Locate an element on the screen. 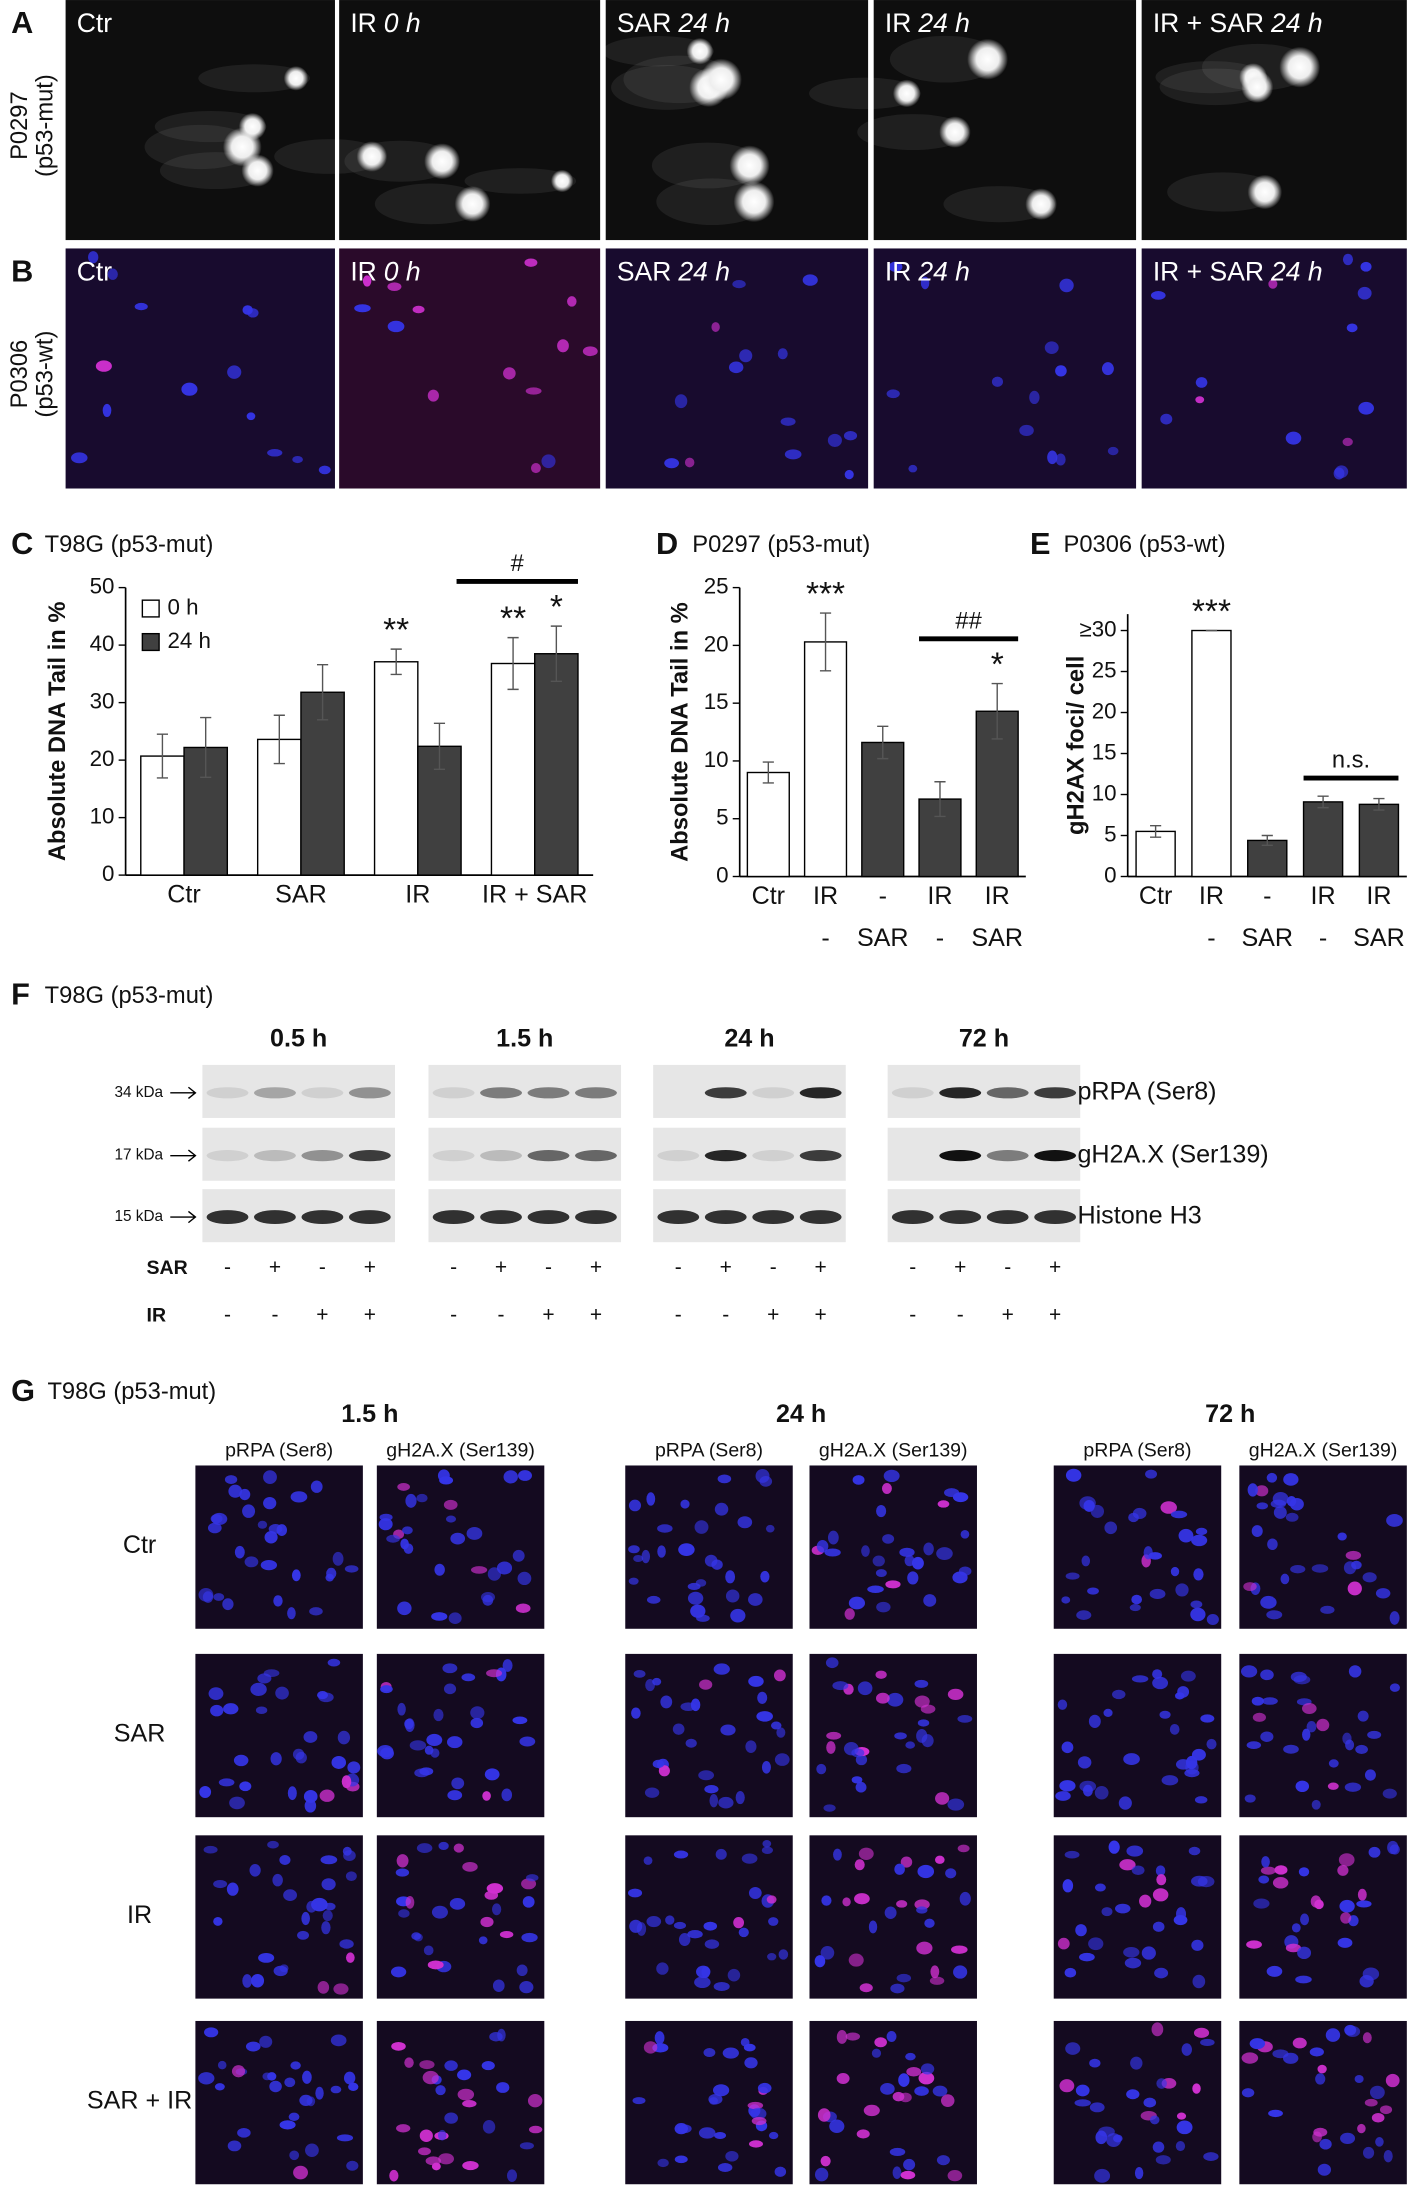 Image resolution: width=1418 pixels, height=2196 pixels. significance-label: *** is located at coordinates (825, 594).